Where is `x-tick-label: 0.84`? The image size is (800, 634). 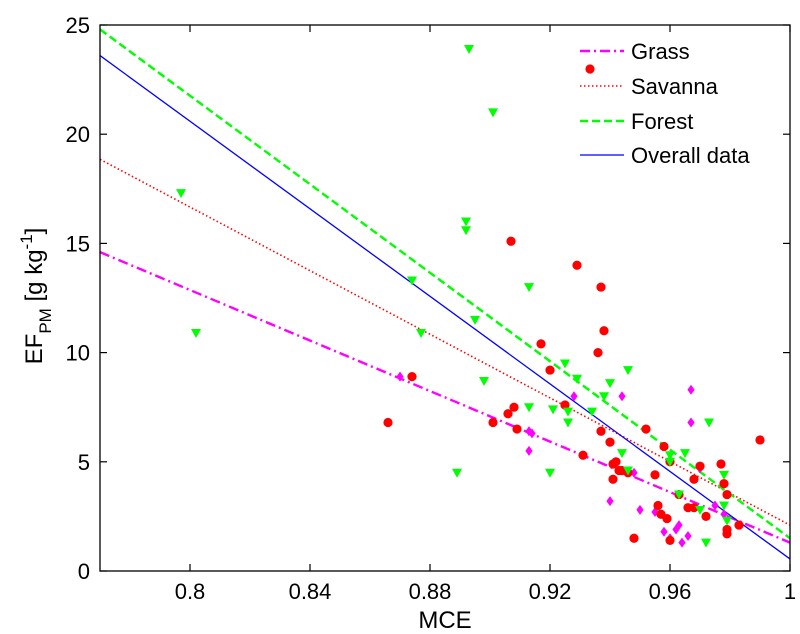
x-tick-label: 0.84 is located at coordinates (310, 591).